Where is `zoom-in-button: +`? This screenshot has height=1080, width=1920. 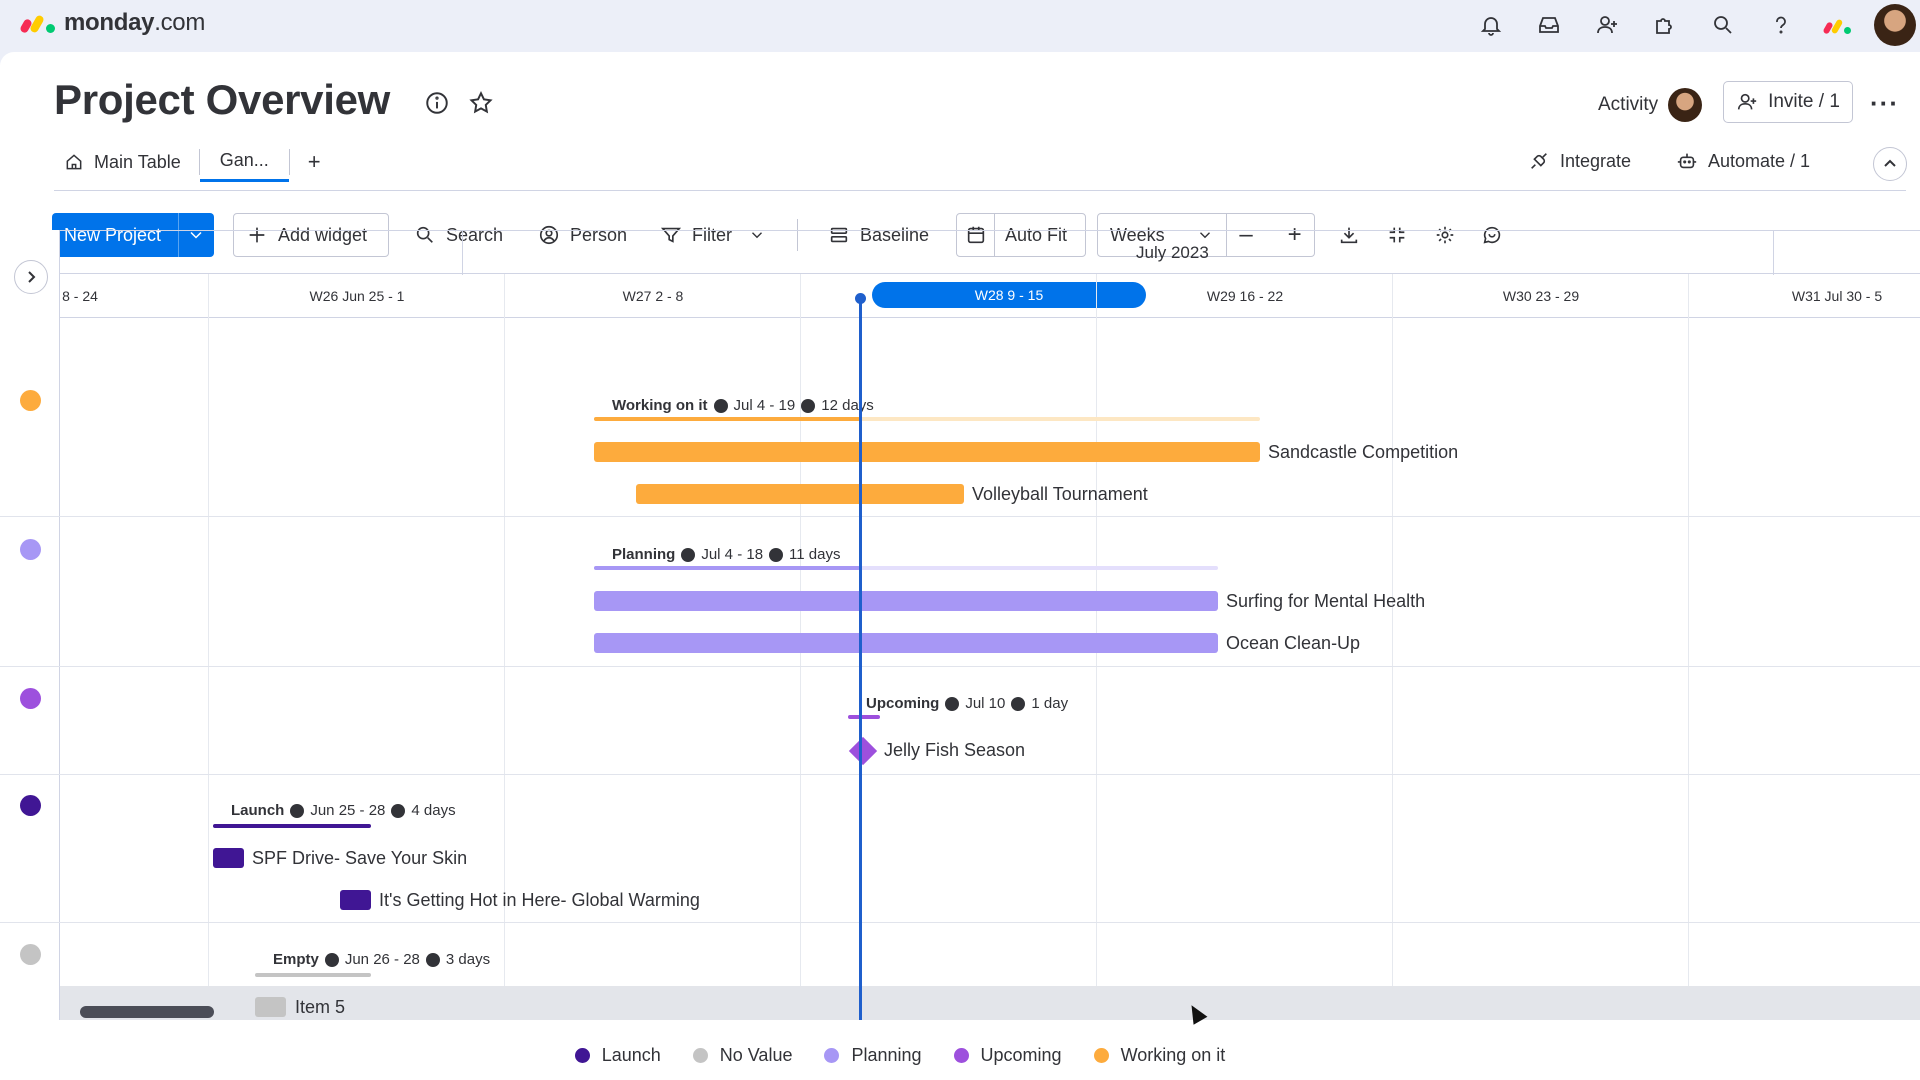 zoom-in-button: + is located at coordinates (1294, 234).